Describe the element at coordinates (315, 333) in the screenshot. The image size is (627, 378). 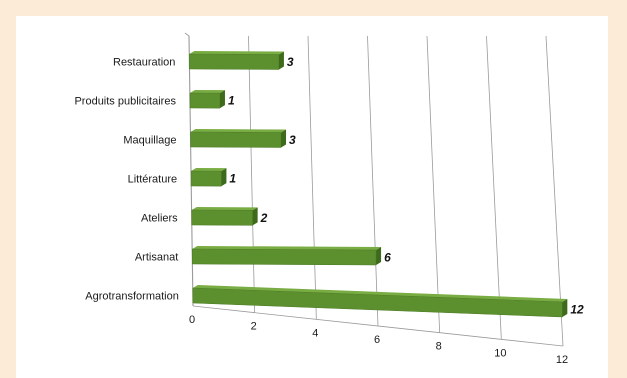
I see `x-tick-label-4: 4` at that location.